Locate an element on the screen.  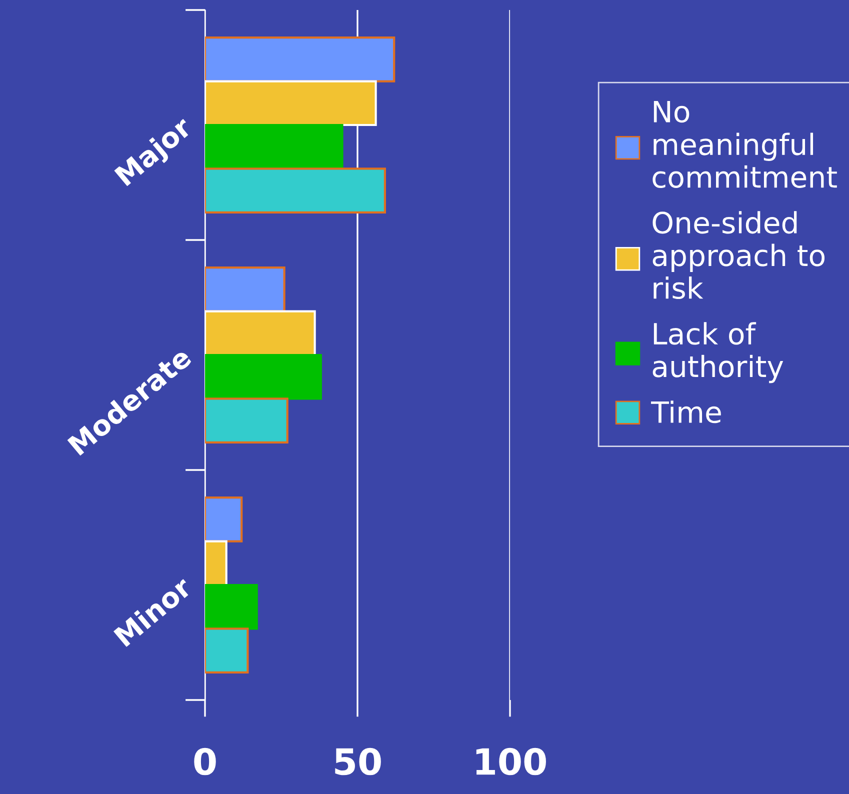
x-tick-label: 100 is located at coordinates (511, 762).